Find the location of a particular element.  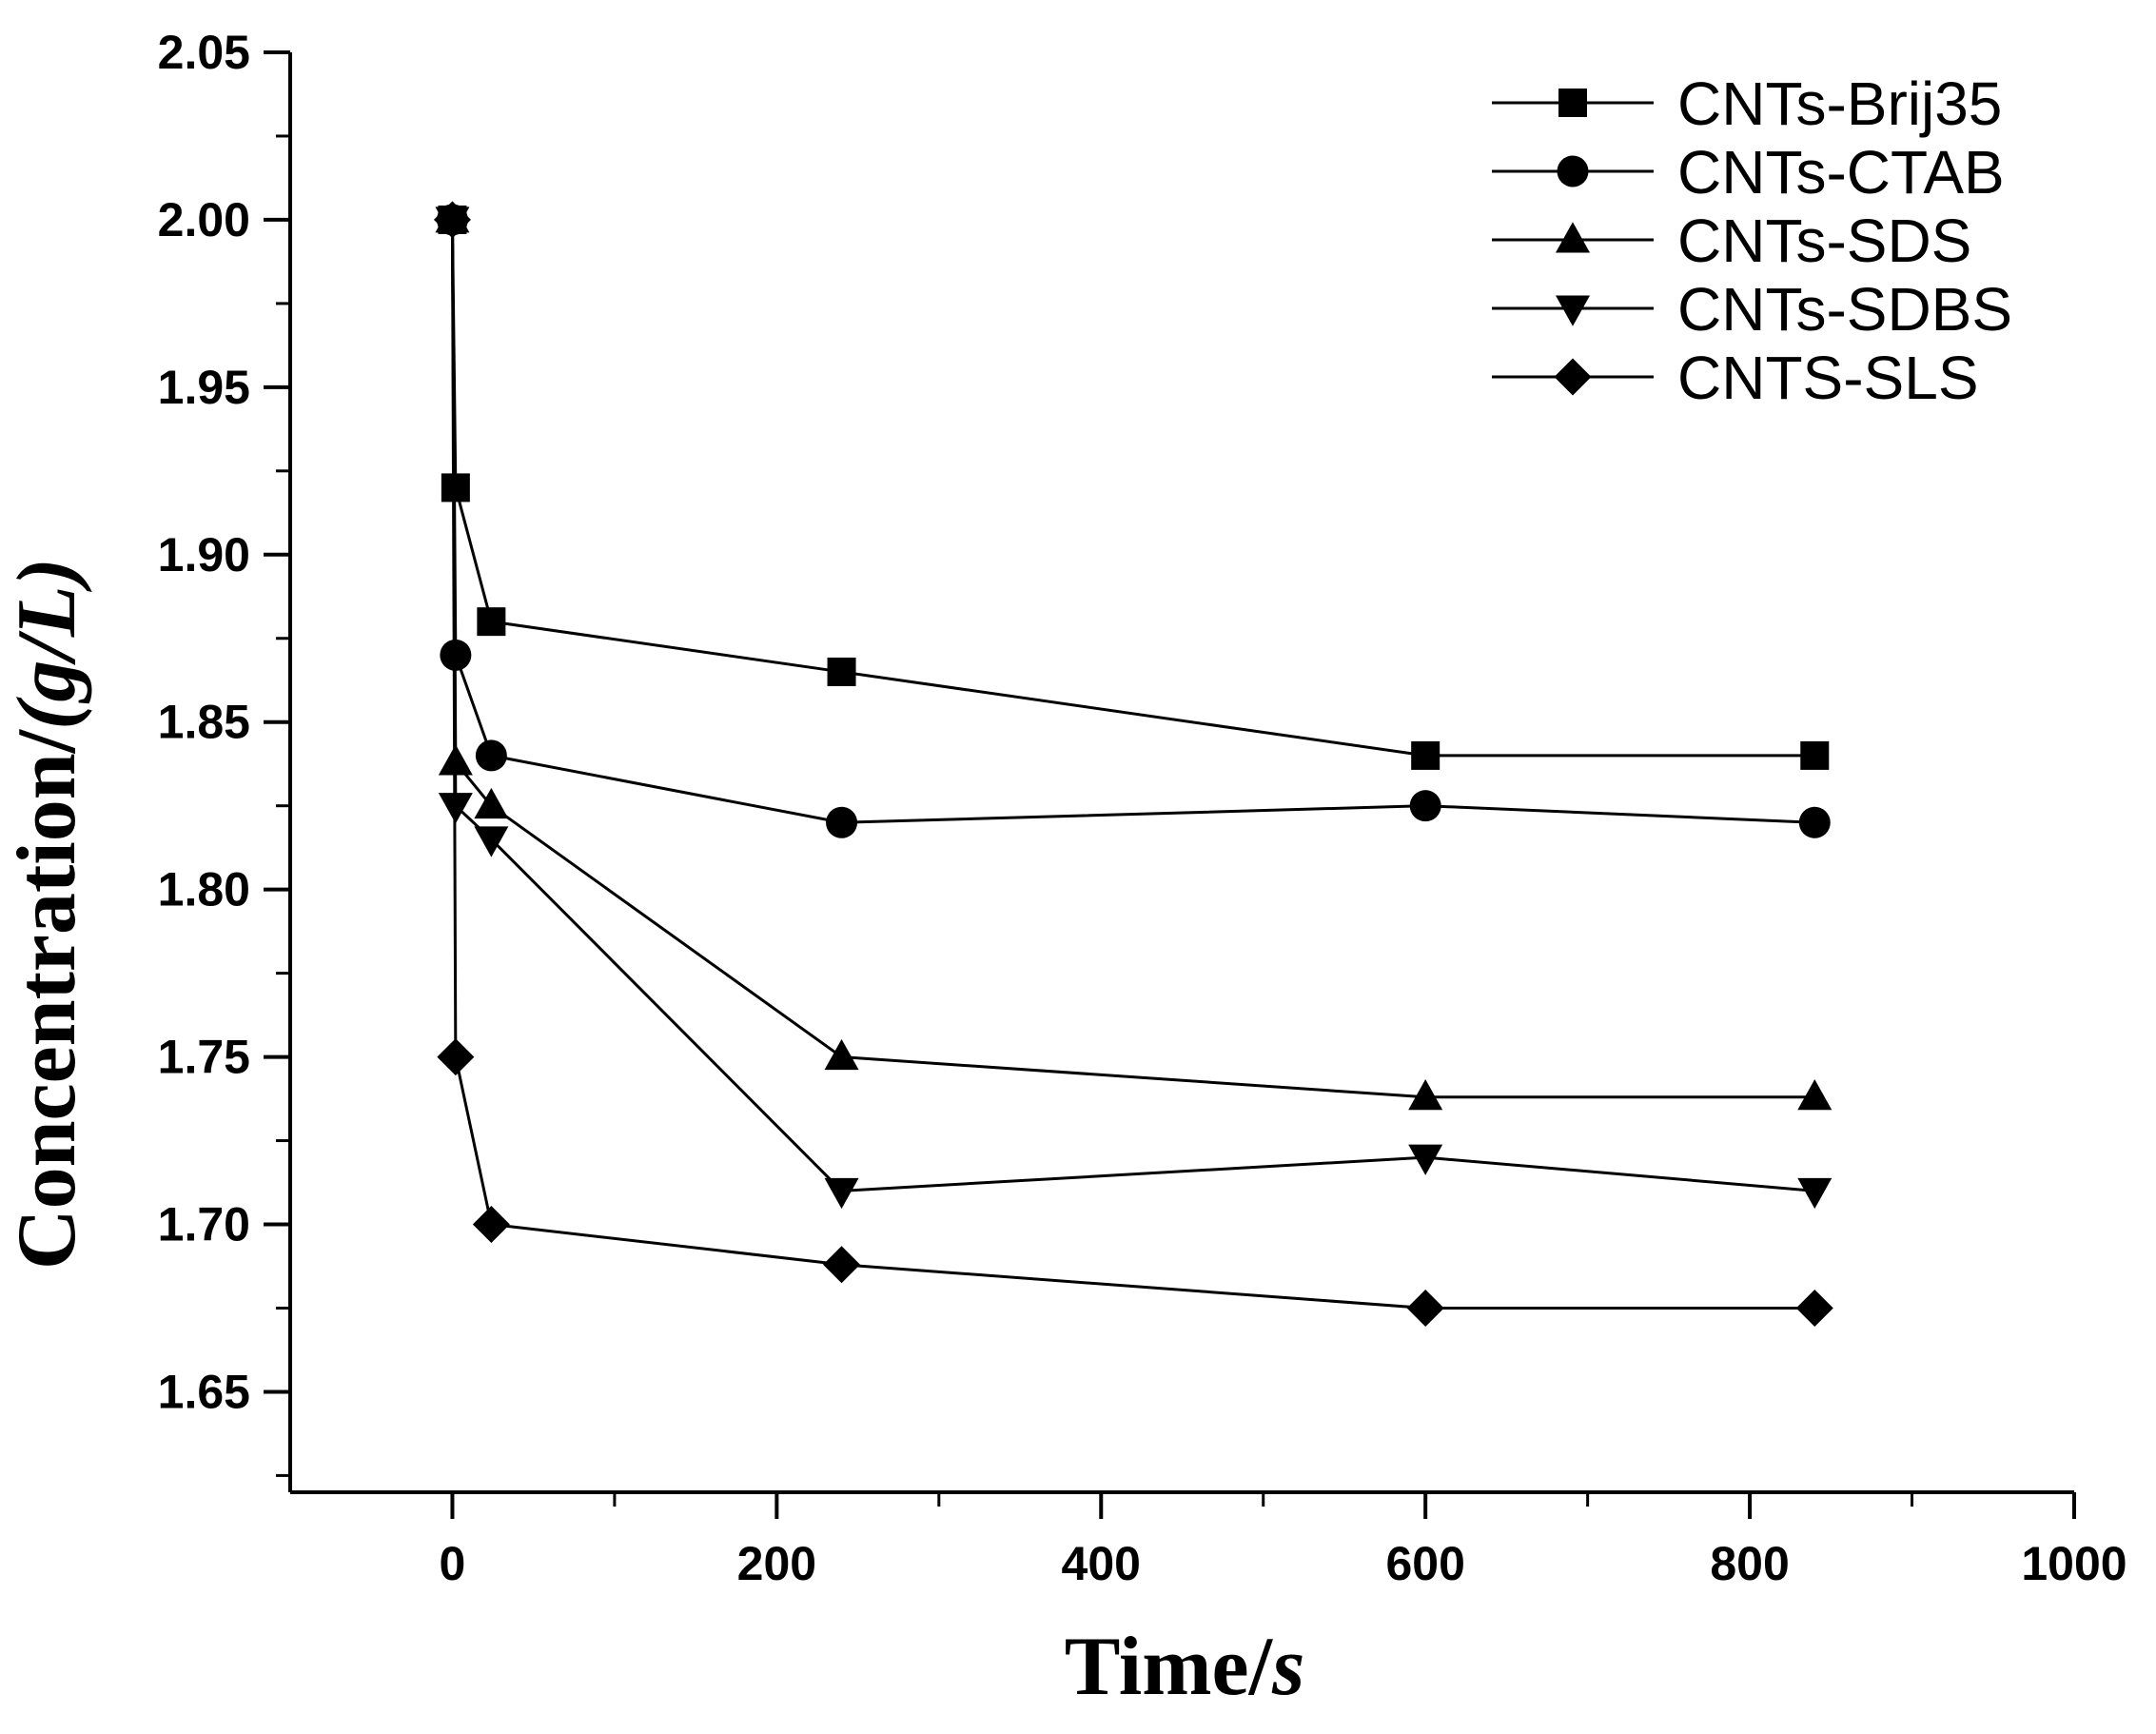

legend-label: CNTs-SDBS is located at coordinates (1844, 309).